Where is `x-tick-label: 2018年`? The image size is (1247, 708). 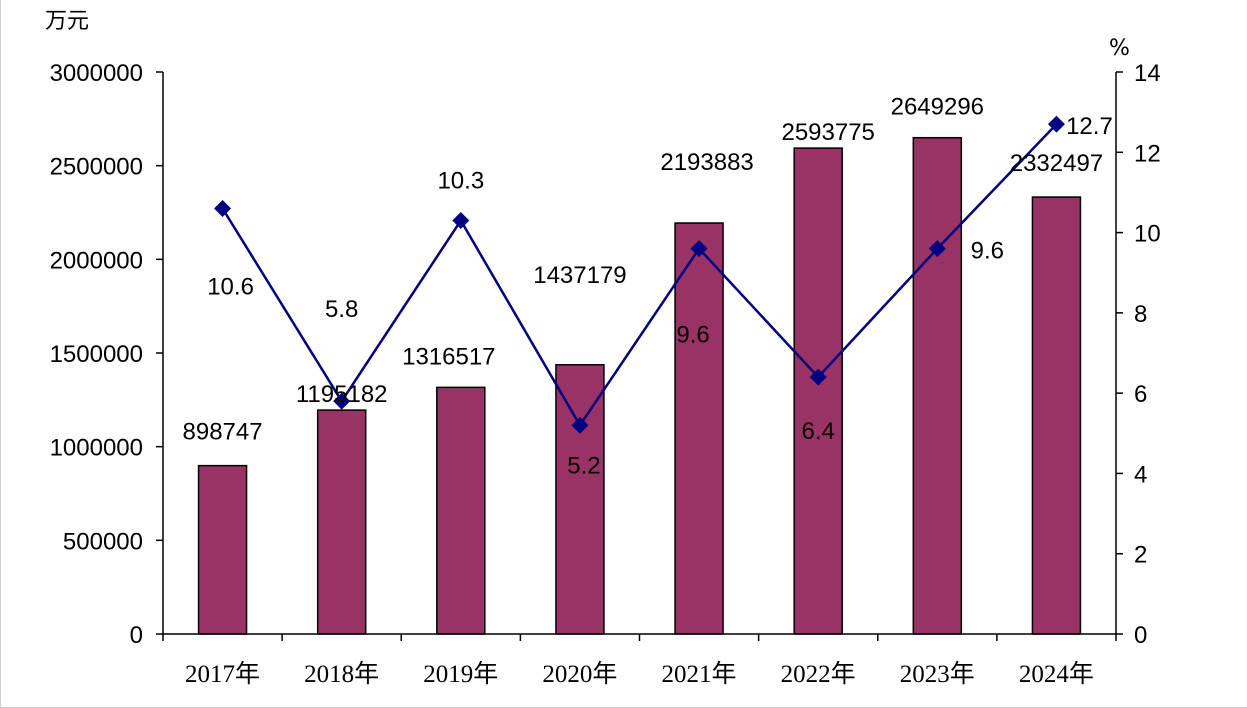 x-tick-label: 2018年 is located at coordinates (341, 674).